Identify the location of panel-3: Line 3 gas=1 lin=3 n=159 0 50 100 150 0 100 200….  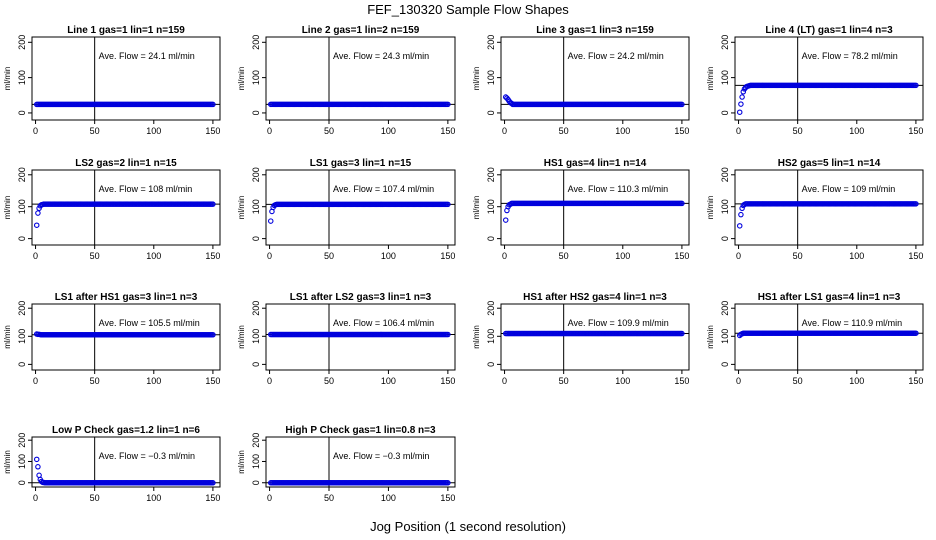
(581, 80).